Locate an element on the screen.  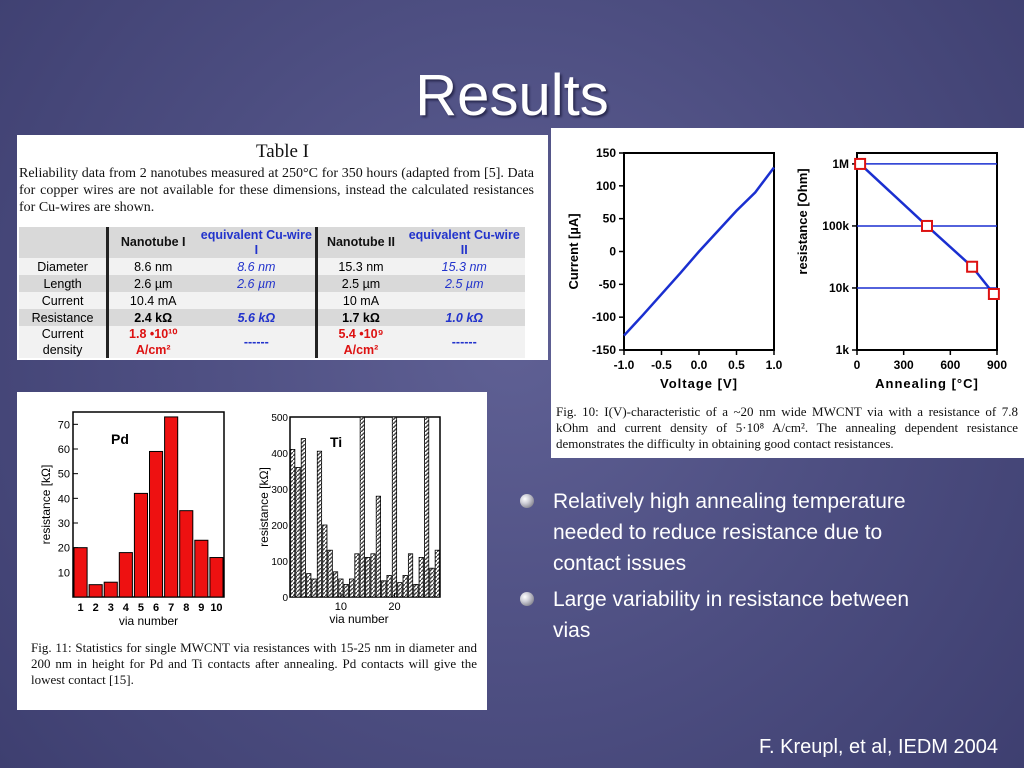
bullet-dot-icon is located at coordinates (527, 599).